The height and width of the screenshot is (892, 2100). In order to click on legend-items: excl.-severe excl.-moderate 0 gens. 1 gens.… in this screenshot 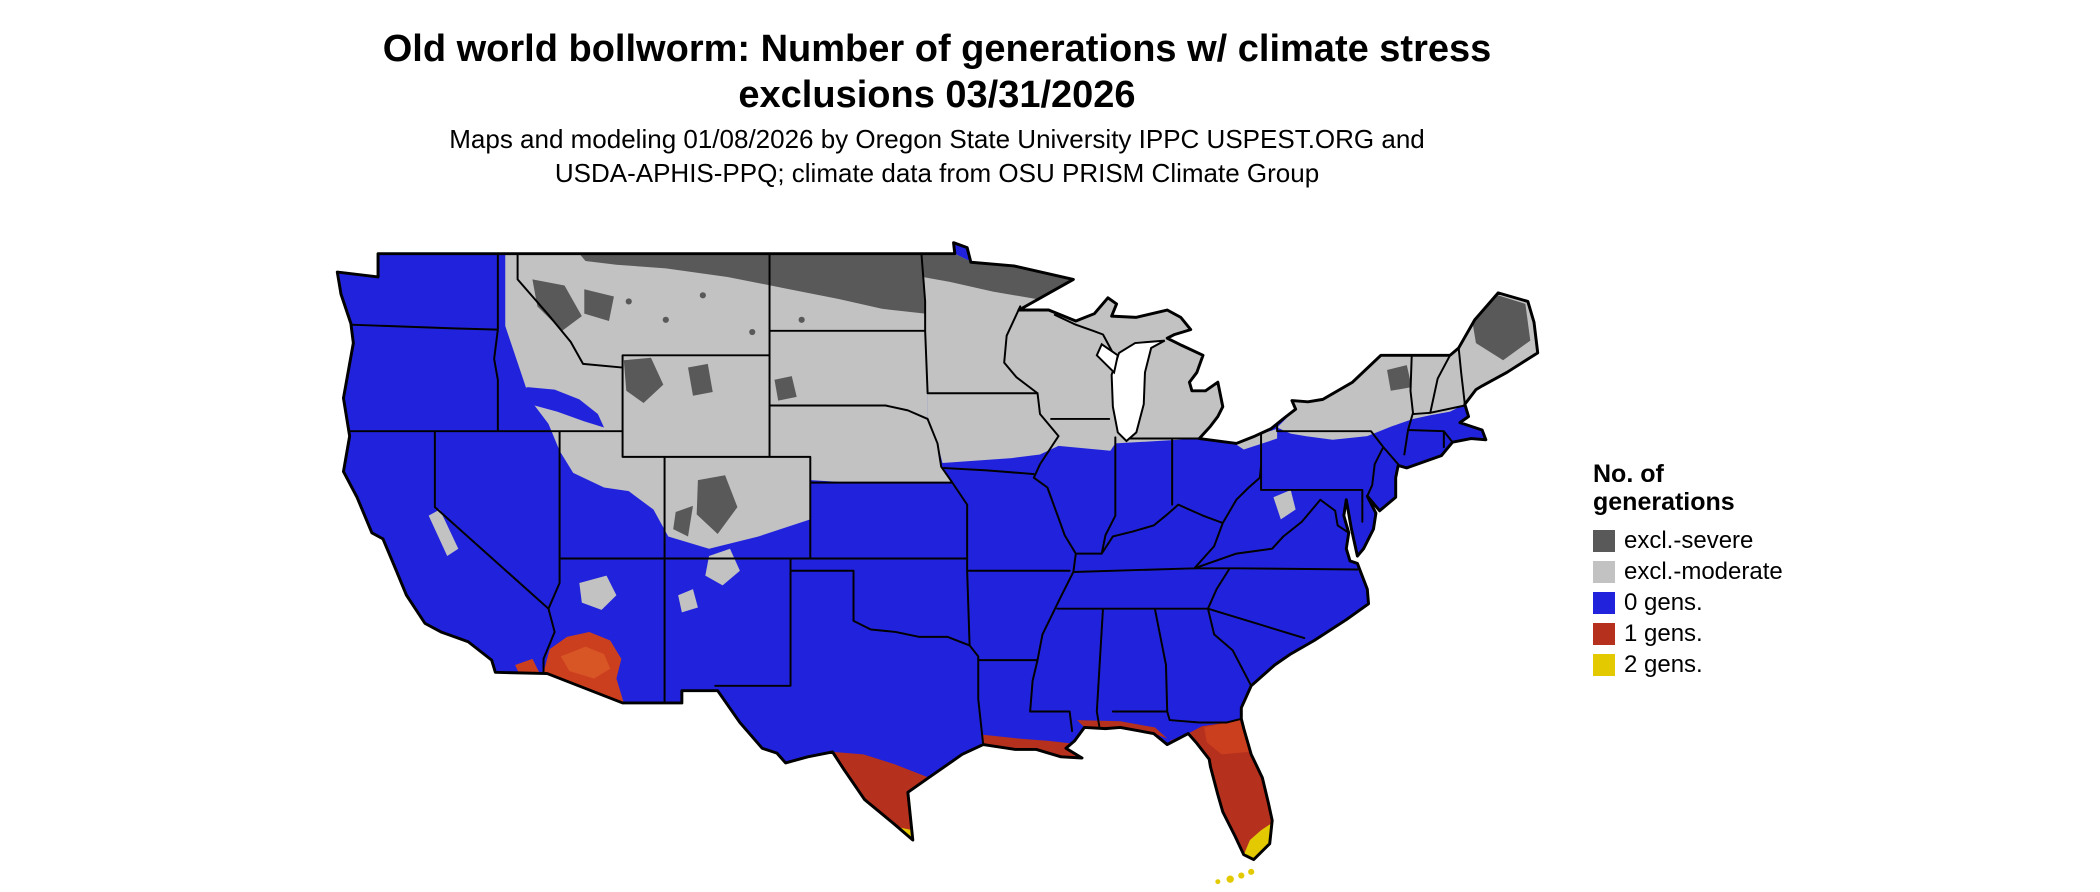, I will do `click(1688, 603)`.